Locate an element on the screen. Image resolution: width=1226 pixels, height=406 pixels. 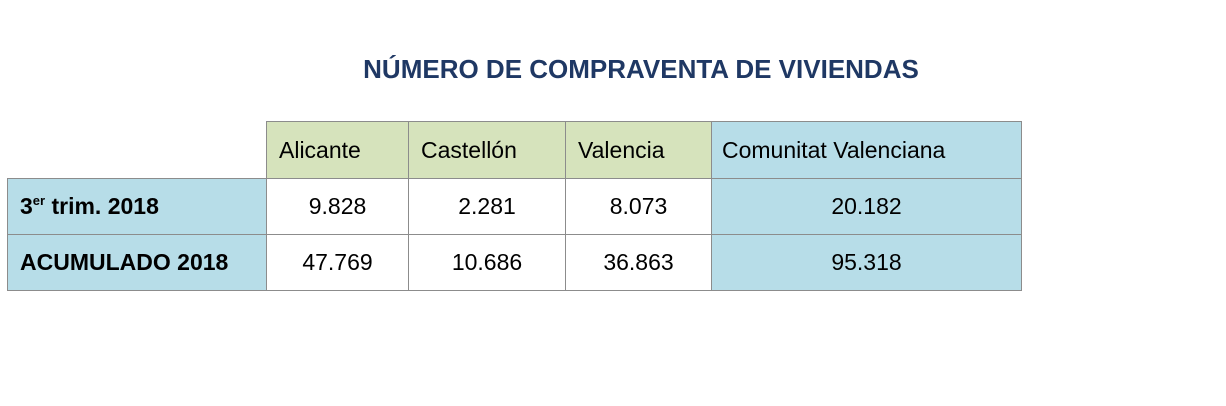
row-label-main: 3 is located at coordinates (26, 206).